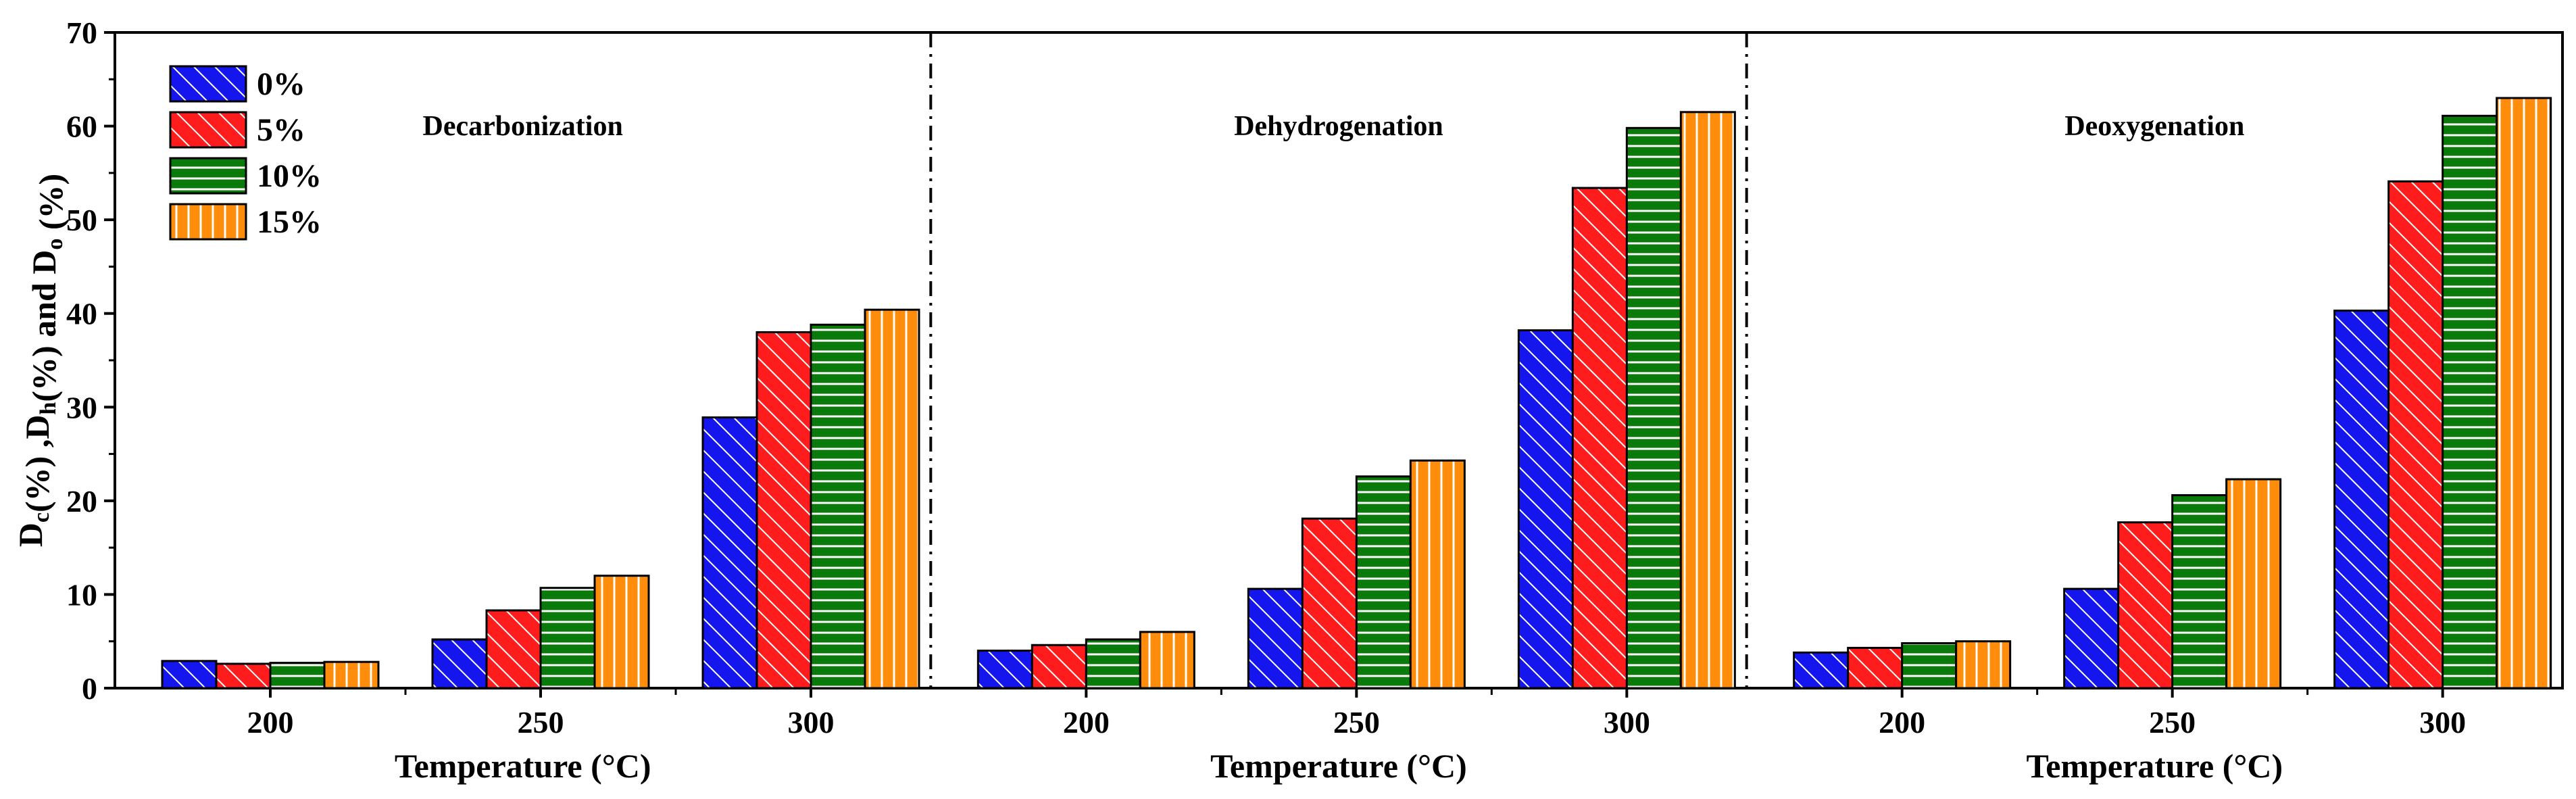  I want to click on y-axis-title-group: Dc(%) ,Dh(%) and Do (%), so click(41, 361).